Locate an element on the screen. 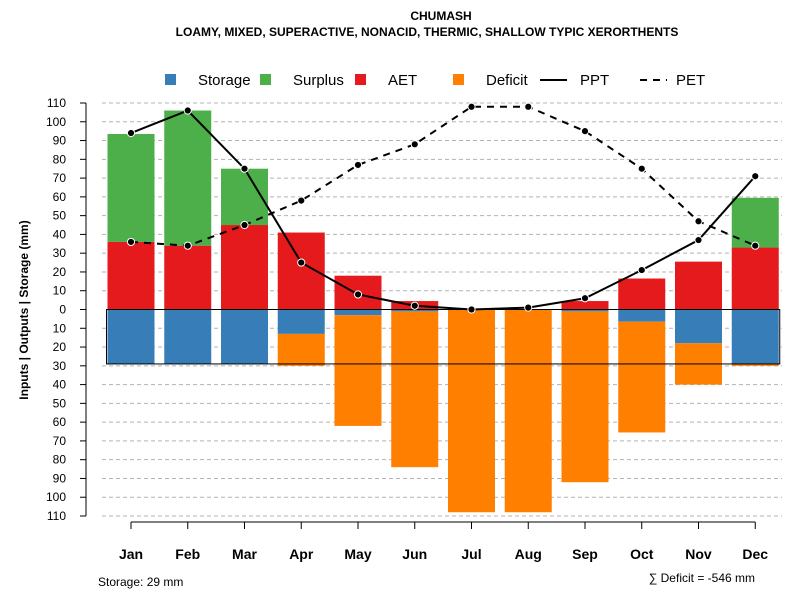  legend-swatch-deficit is located at coordinates (458, 79).